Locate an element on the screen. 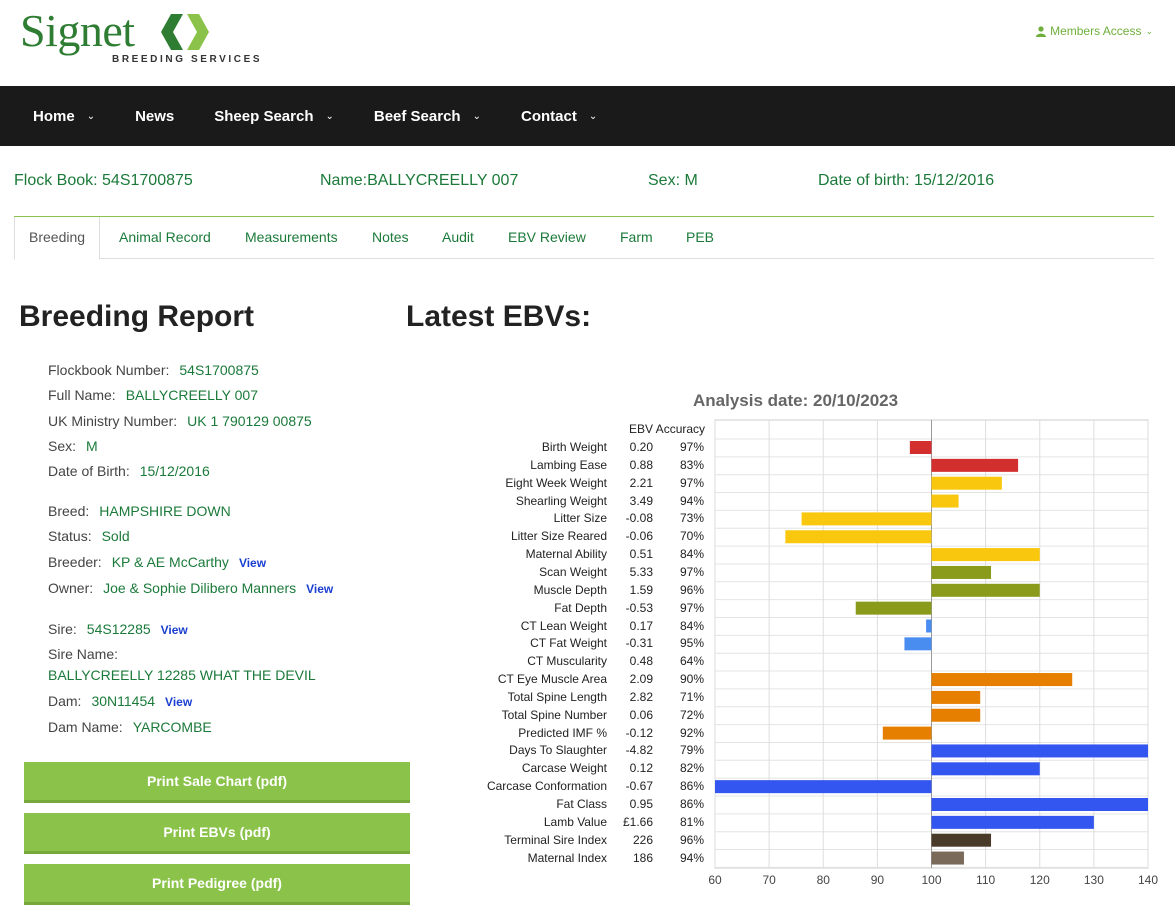  ebv-value: 5.33 is located at coordinates (641, 571).